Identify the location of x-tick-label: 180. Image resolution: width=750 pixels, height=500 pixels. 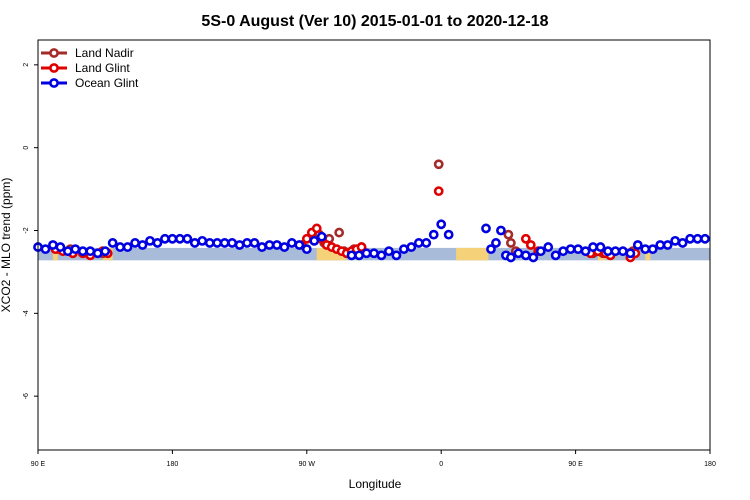
(710, 464).